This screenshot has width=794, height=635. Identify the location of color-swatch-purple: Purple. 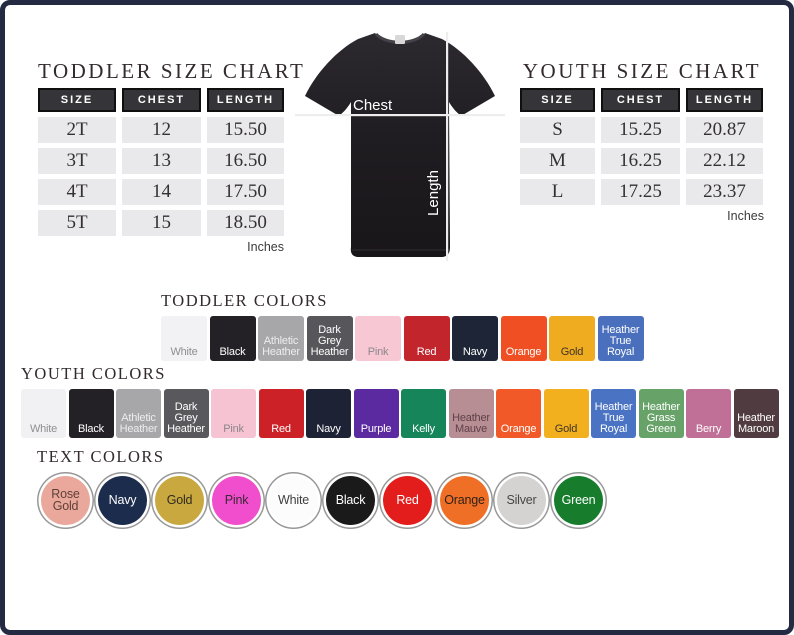
(376, 413).